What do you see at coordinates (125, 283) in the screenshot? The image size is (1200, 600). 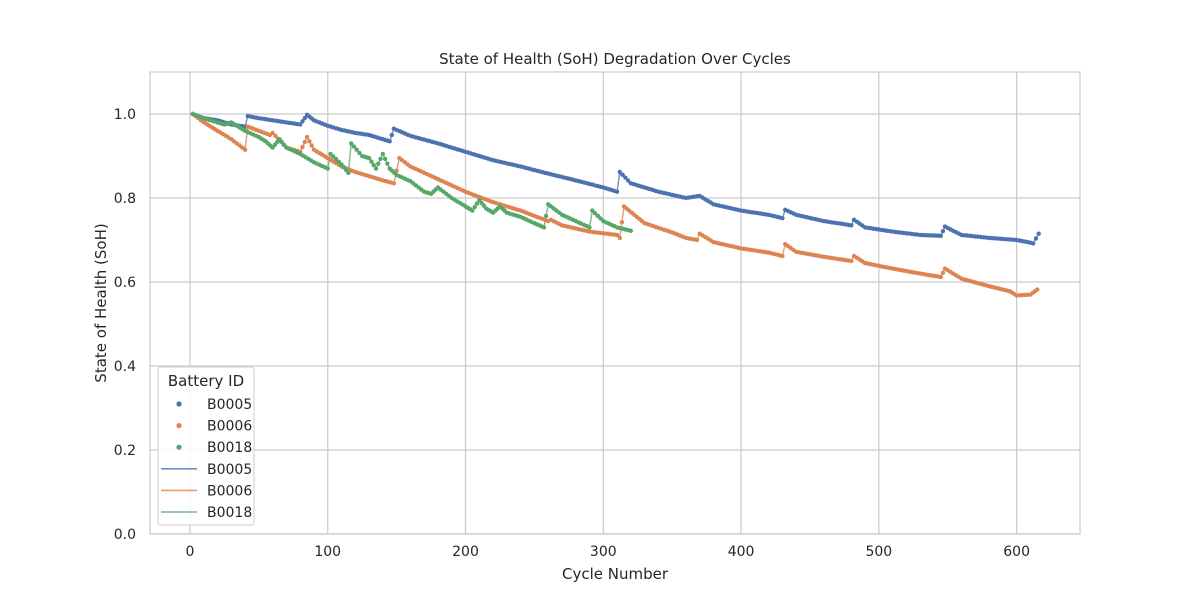 I see `y-tick-label: 0.6` at bounding box center [125, 283].